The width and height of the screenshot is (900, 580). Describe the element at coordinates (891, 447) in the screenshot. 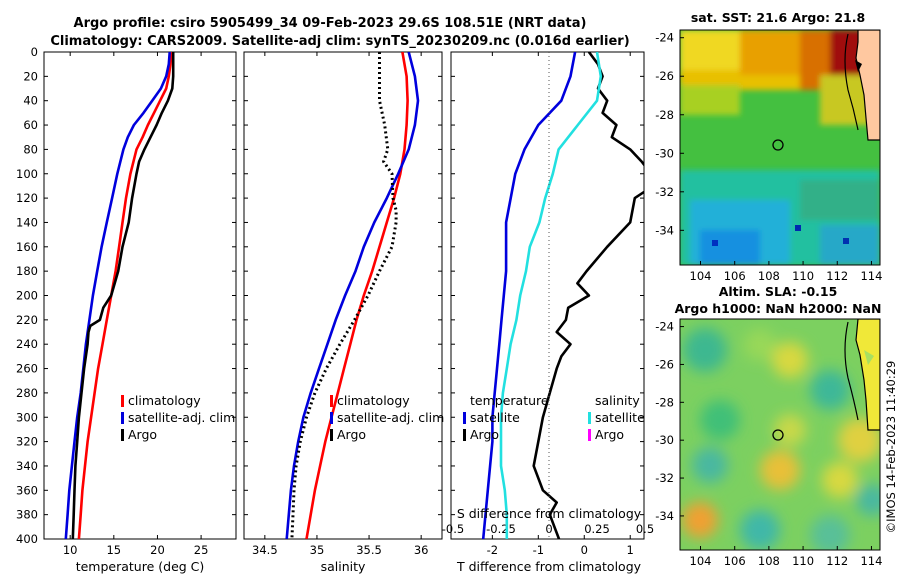

I see `watermark: ©IMOS 14-Feb-2023 11:40:29` at that location.